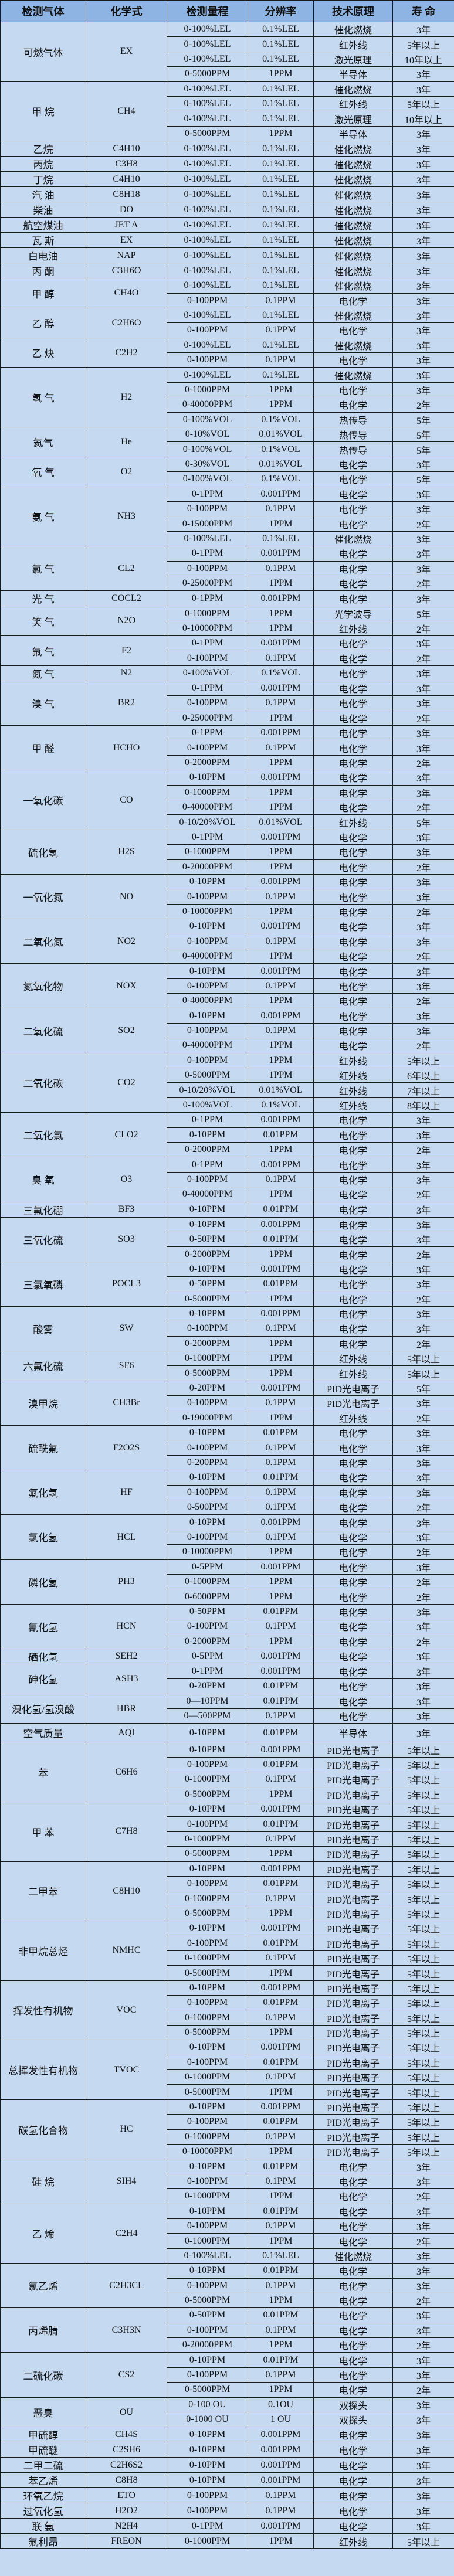 The height and width of the screenshot is (2576, 454). What do you see at coordinates (126, 2465) in the screenshot?
I see `chemical-formula: C2H6S2` at bounding box center [126, 2465].